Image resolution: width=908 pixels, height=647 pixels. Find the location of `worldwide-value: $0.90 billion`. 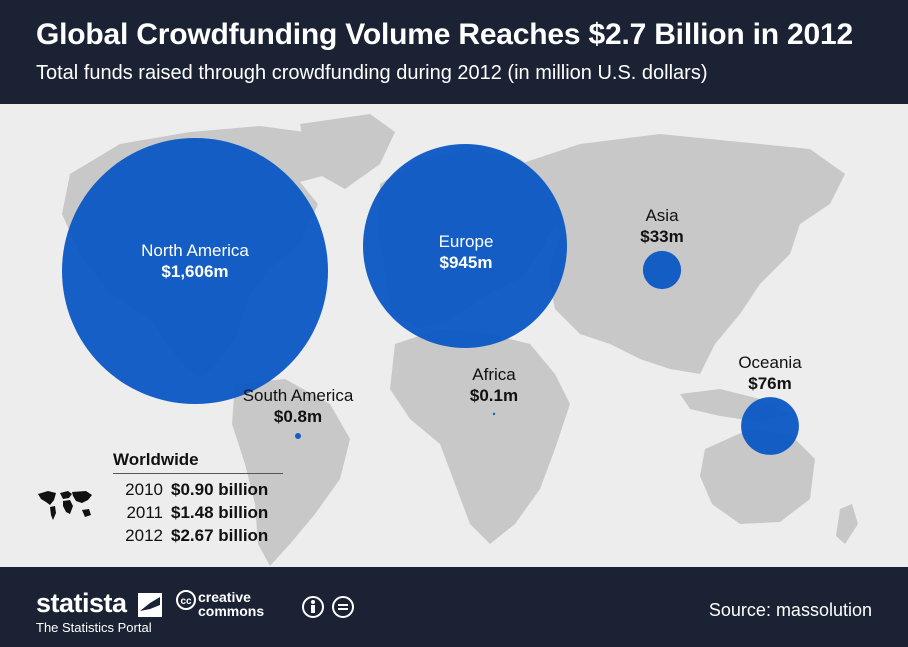

worldwide-value: $0.90 billion is located at coordinates (220, 489).